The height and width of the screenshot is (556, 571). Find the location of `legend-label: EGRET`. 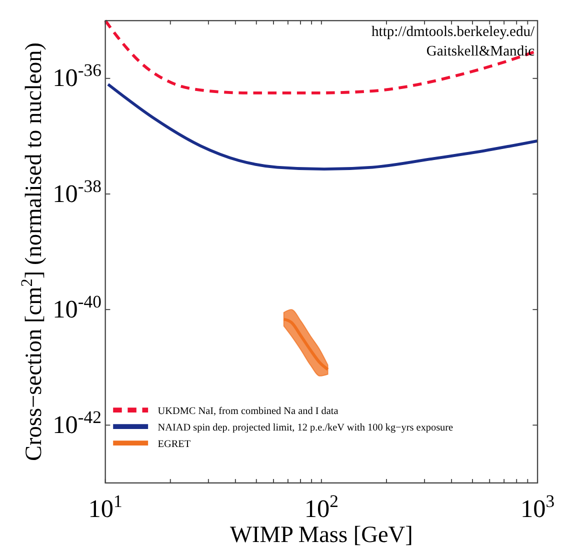

legend-label: EGRET is located at coordinates (175, 444).